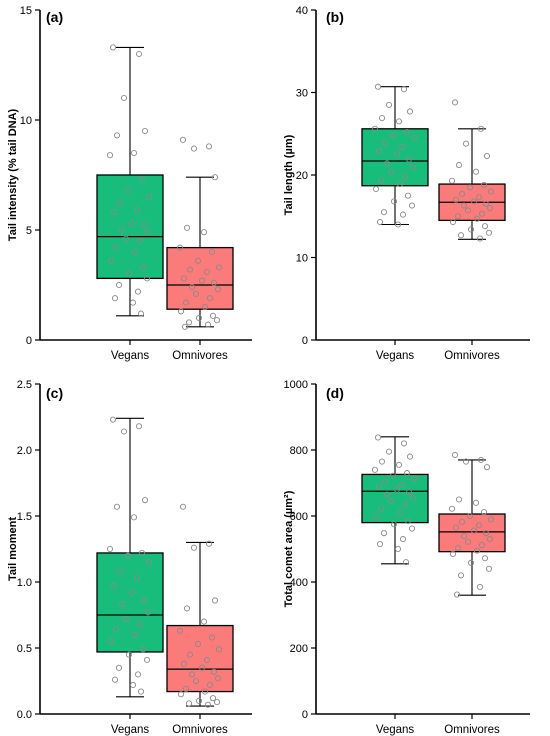 The height and width of the screenshot is (736, 550). What do you see at coordinates (302, 94) in the screenshot?
I see `y-tick-label: 30` at bounding box center [302, 94].